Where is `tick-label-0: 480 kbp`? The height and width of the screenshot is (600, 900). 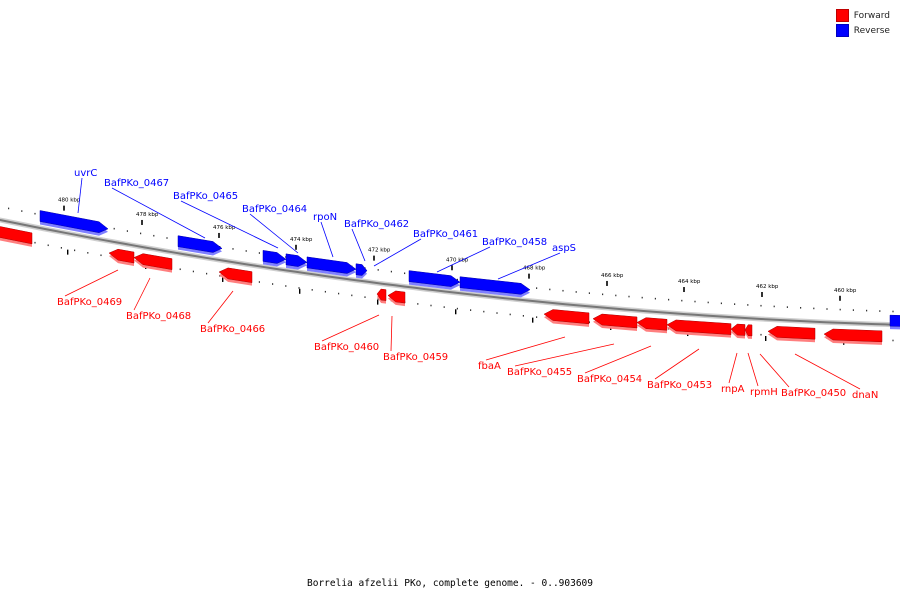 tick-label-0: 480 kbp is located at coordinates (69, 201).